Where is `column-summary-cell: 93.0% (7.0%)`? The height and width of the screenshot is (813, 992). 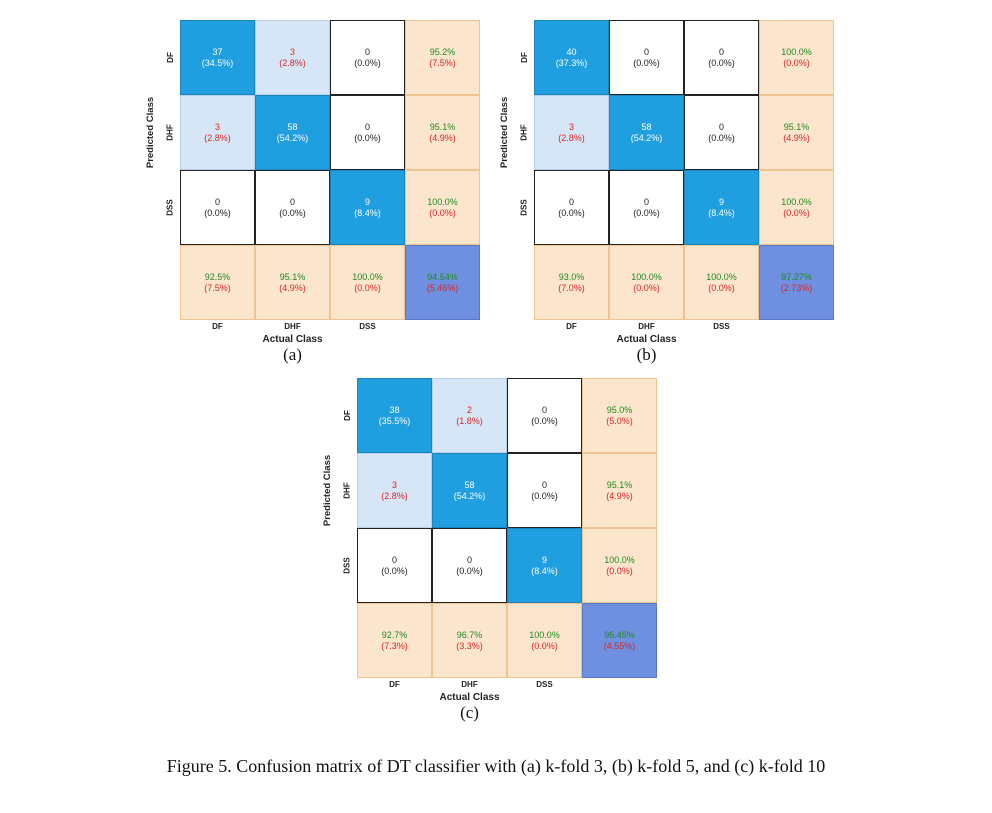 column-summary-cell: 93.0% (7.0%) is located at coordinates (571, 282).